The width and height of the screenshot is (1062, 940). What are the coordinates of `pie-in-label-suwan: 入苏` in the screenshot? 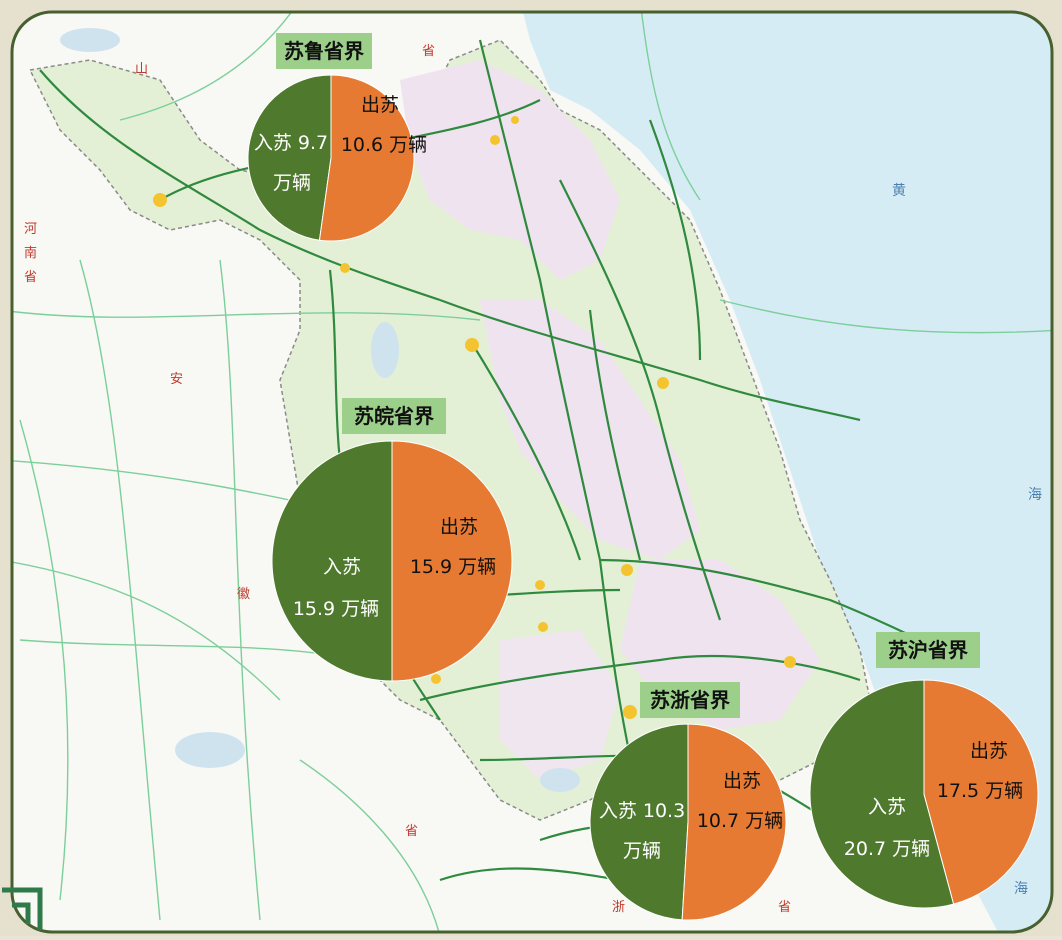 It's located at (341, 567).